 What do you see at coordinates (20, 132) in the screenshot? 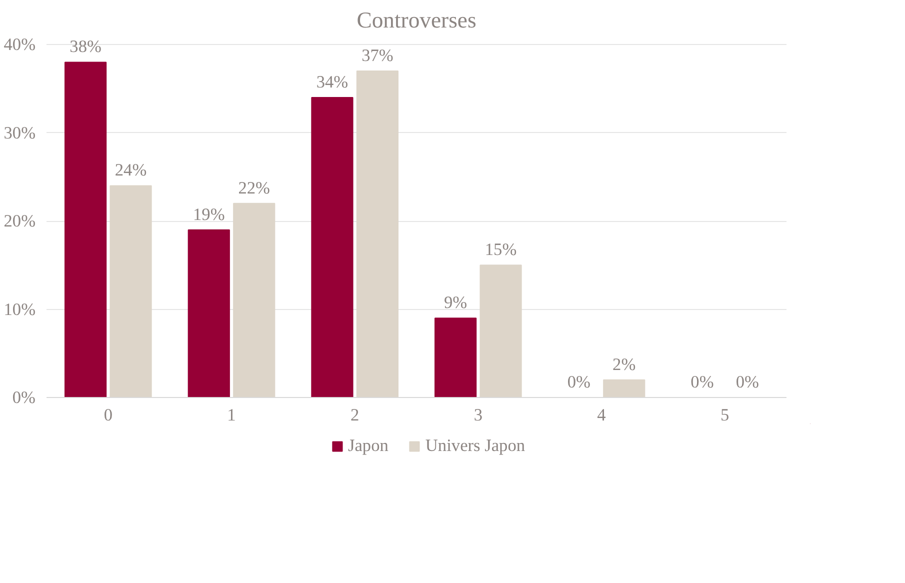
I see `y-tick-label: 30%` at bounding box center [20, 132].